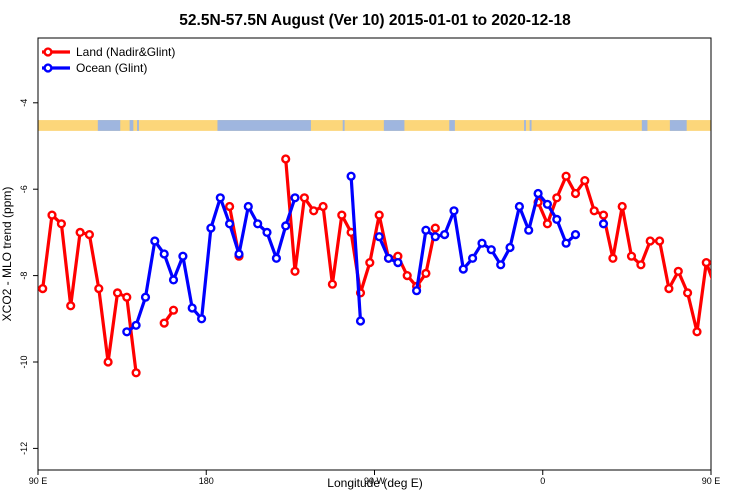 The height and width of the screenshot is (500, 750). What do you see at coordinates (206, 481) in the screenshot?
I see `x-tick-label: 180` at bounding box center [206, 481].